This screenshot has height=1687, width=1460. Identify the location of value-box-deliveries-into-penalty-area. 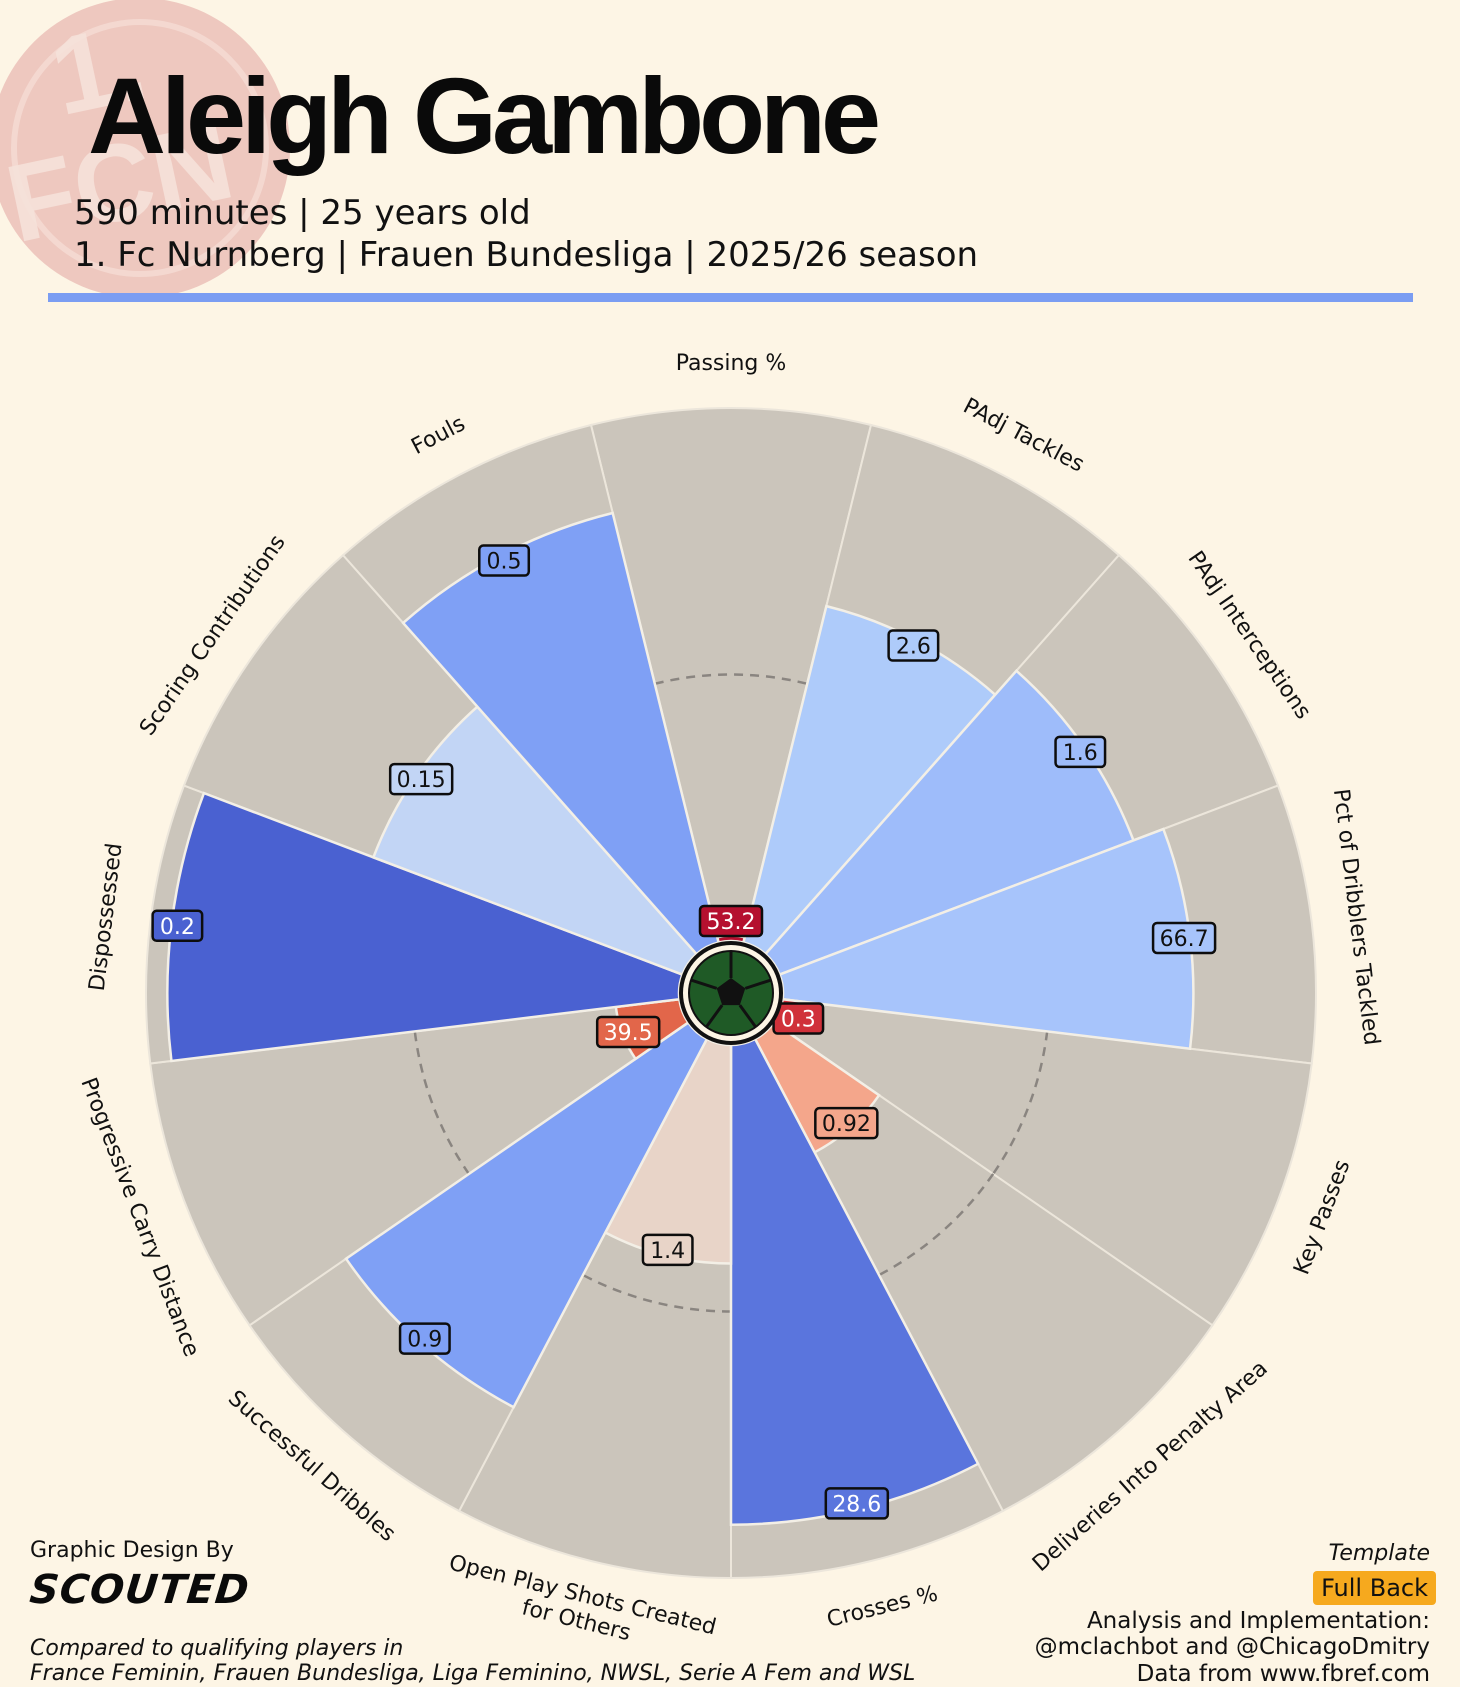
(846, 1123).